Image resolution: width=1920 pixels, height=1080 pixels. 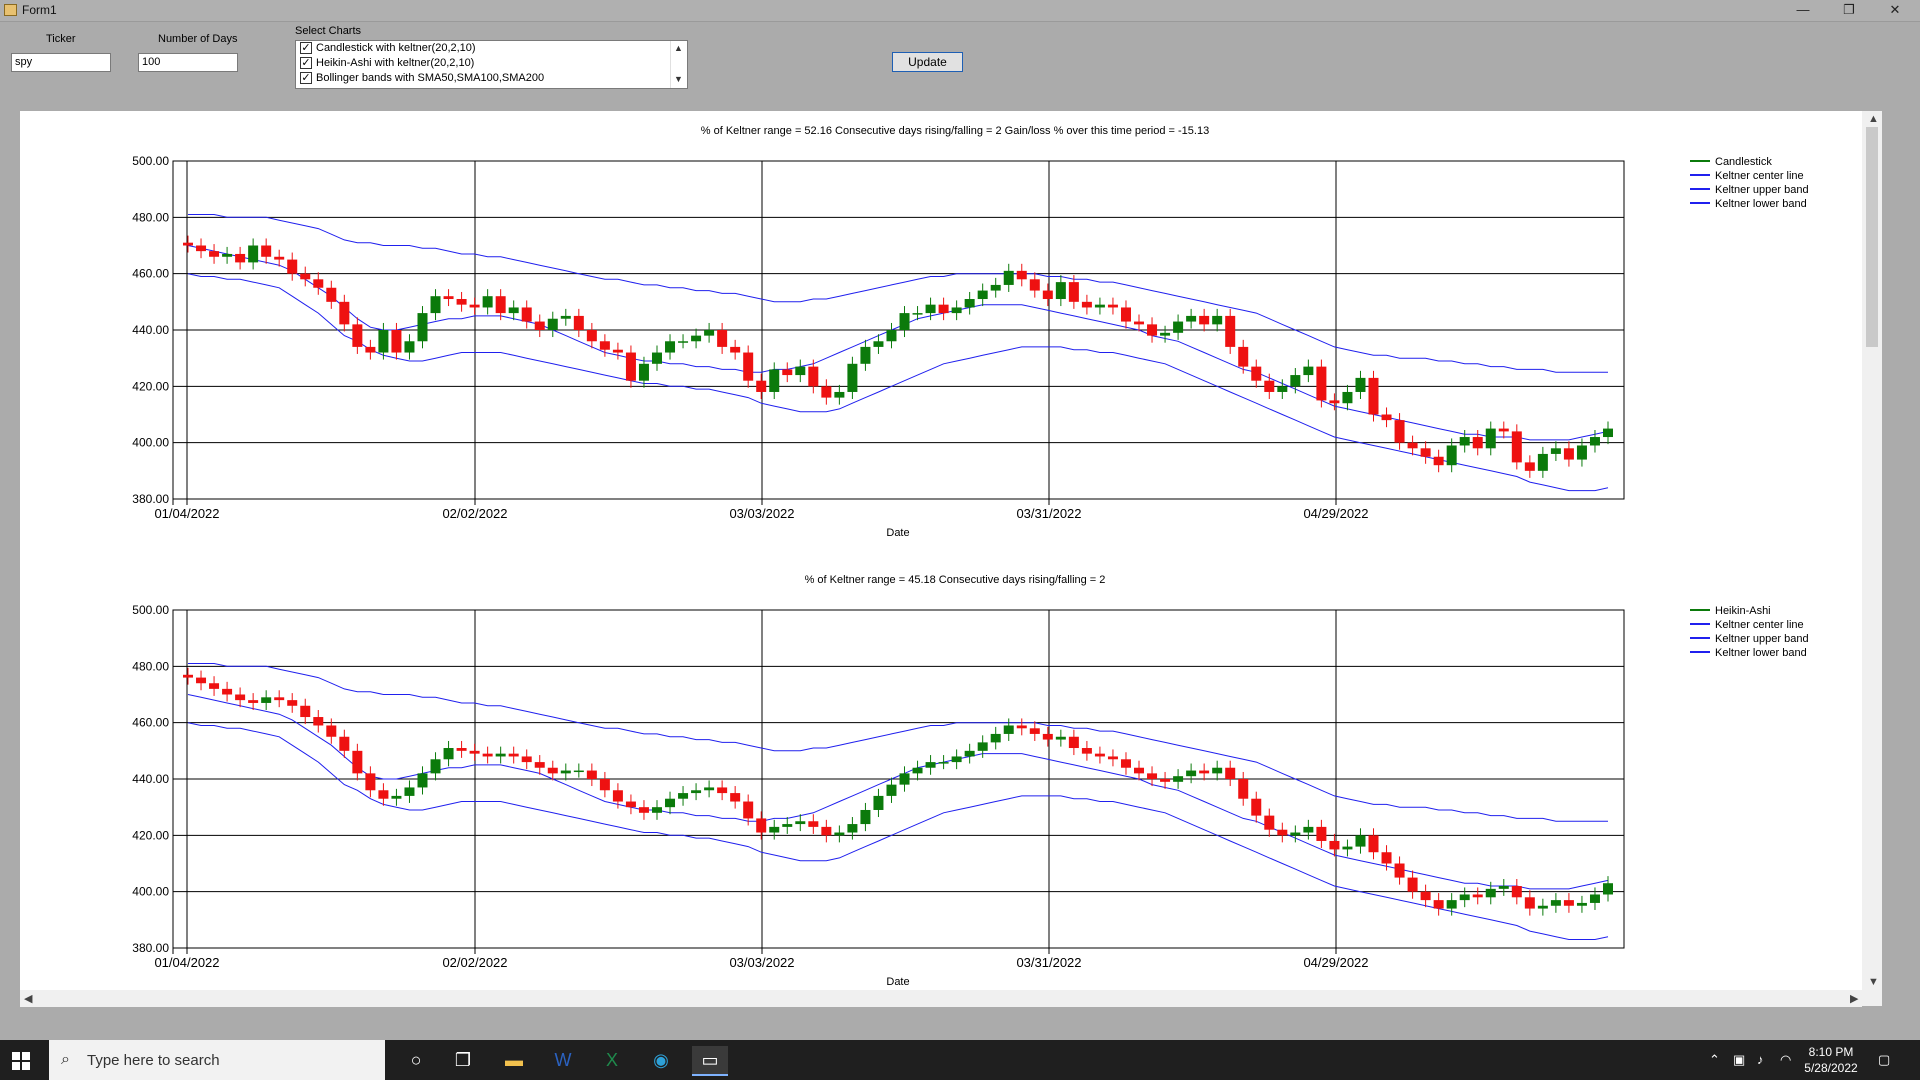 I want to click on panel-horizontal-scrollbar: ◀ ▶, so click(x=941, y=998).